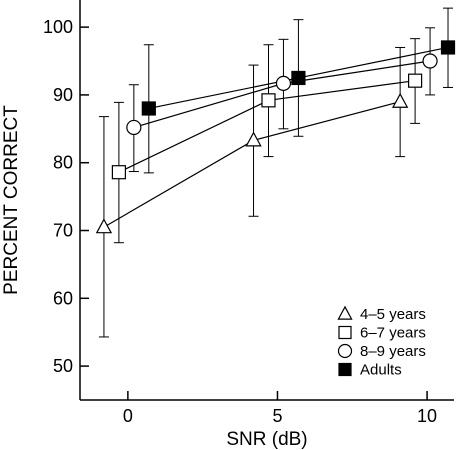 The image size is (474, 450). What do you see at coordinates (63, 95) in the screenshot?
I see `y-tick-label: 90` at bounding box center [63, 95].